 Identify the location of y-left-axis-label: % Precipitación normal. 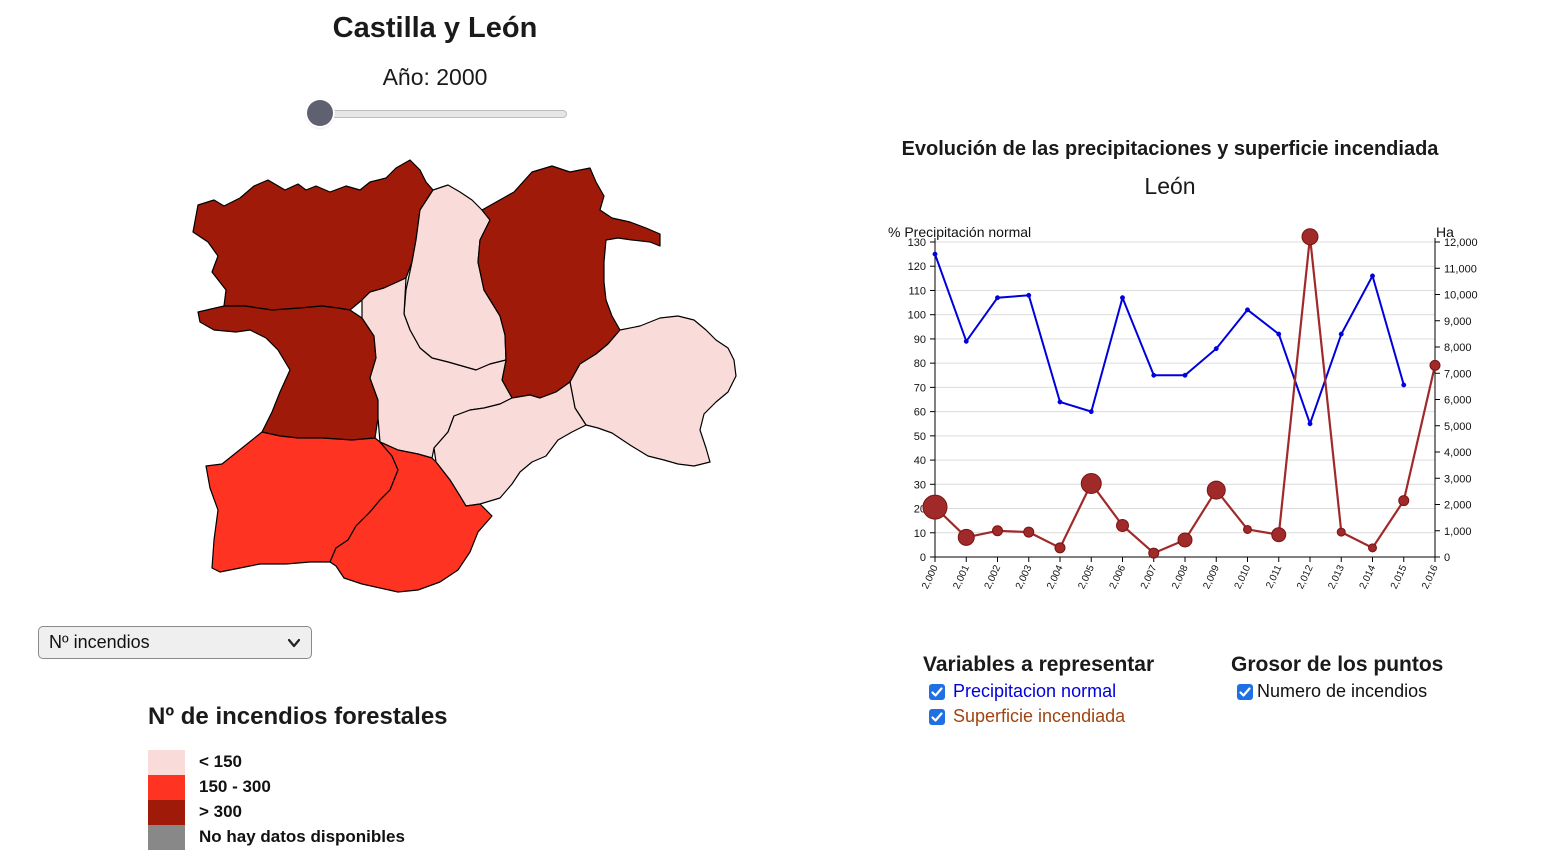
(959, 232).